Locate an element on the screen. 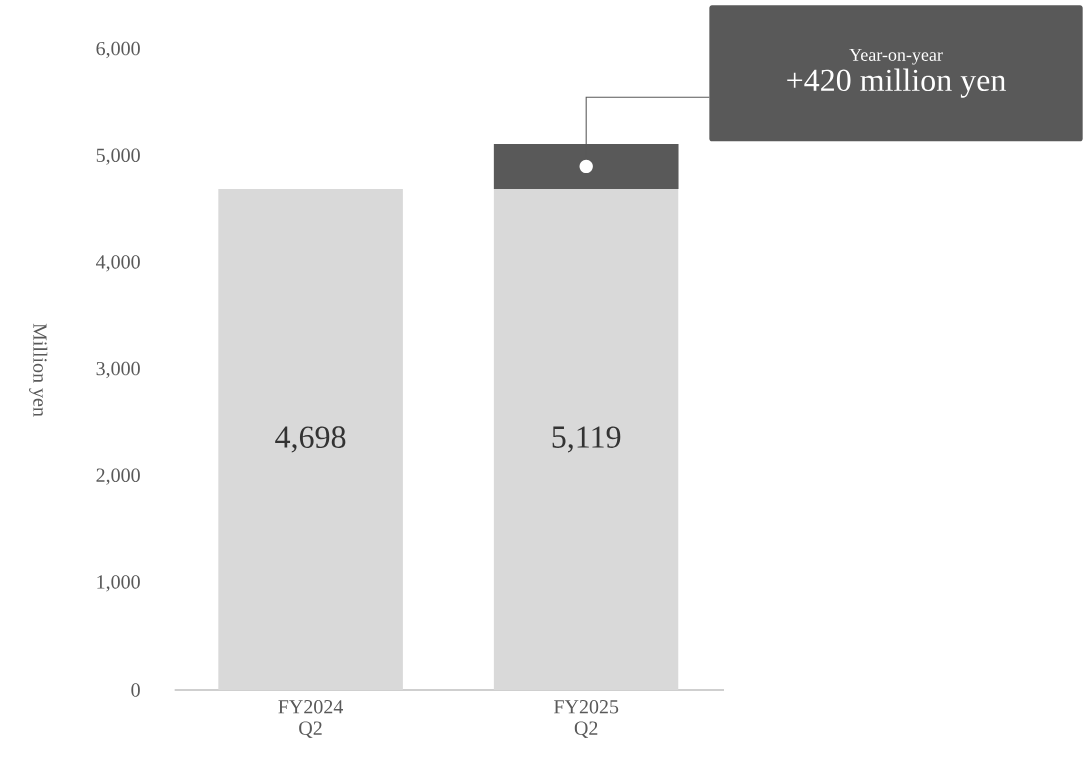 This screenshot has height=782, width=1084. y-tick-label: 2,000 is located at coordinates (118, 476).